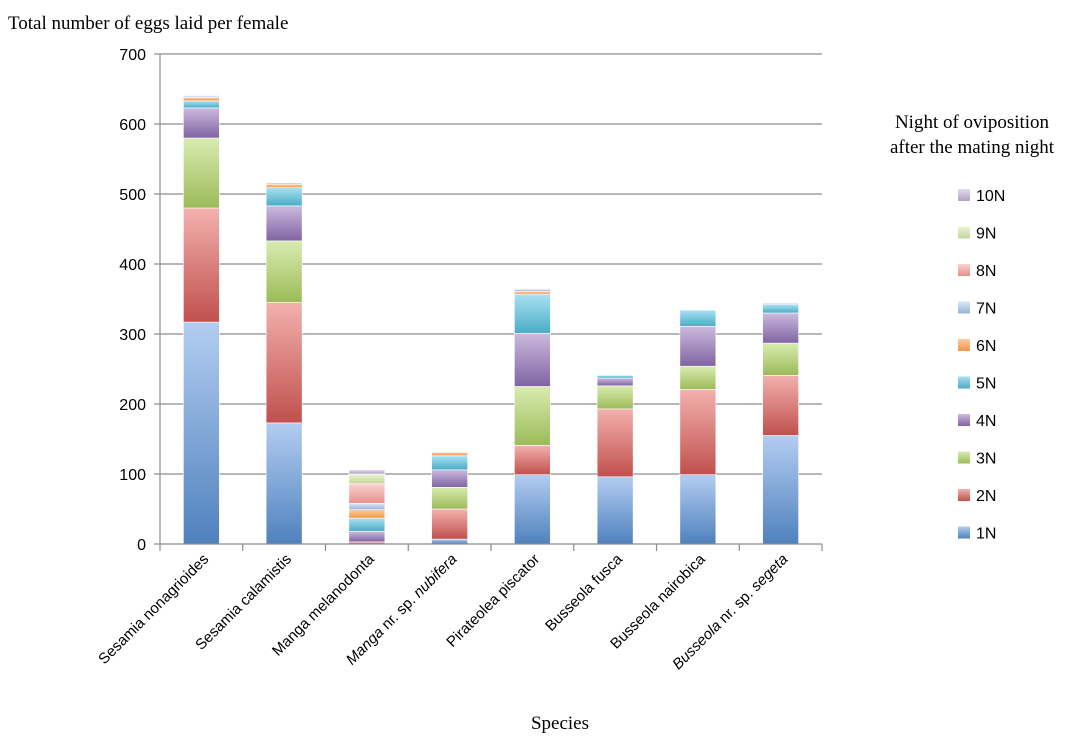 The height and width of the screenshot is (736, 1073). Describe the element at coordinates (132, 195) in the screenshot. I see `y-tick-label: 500` at that location.